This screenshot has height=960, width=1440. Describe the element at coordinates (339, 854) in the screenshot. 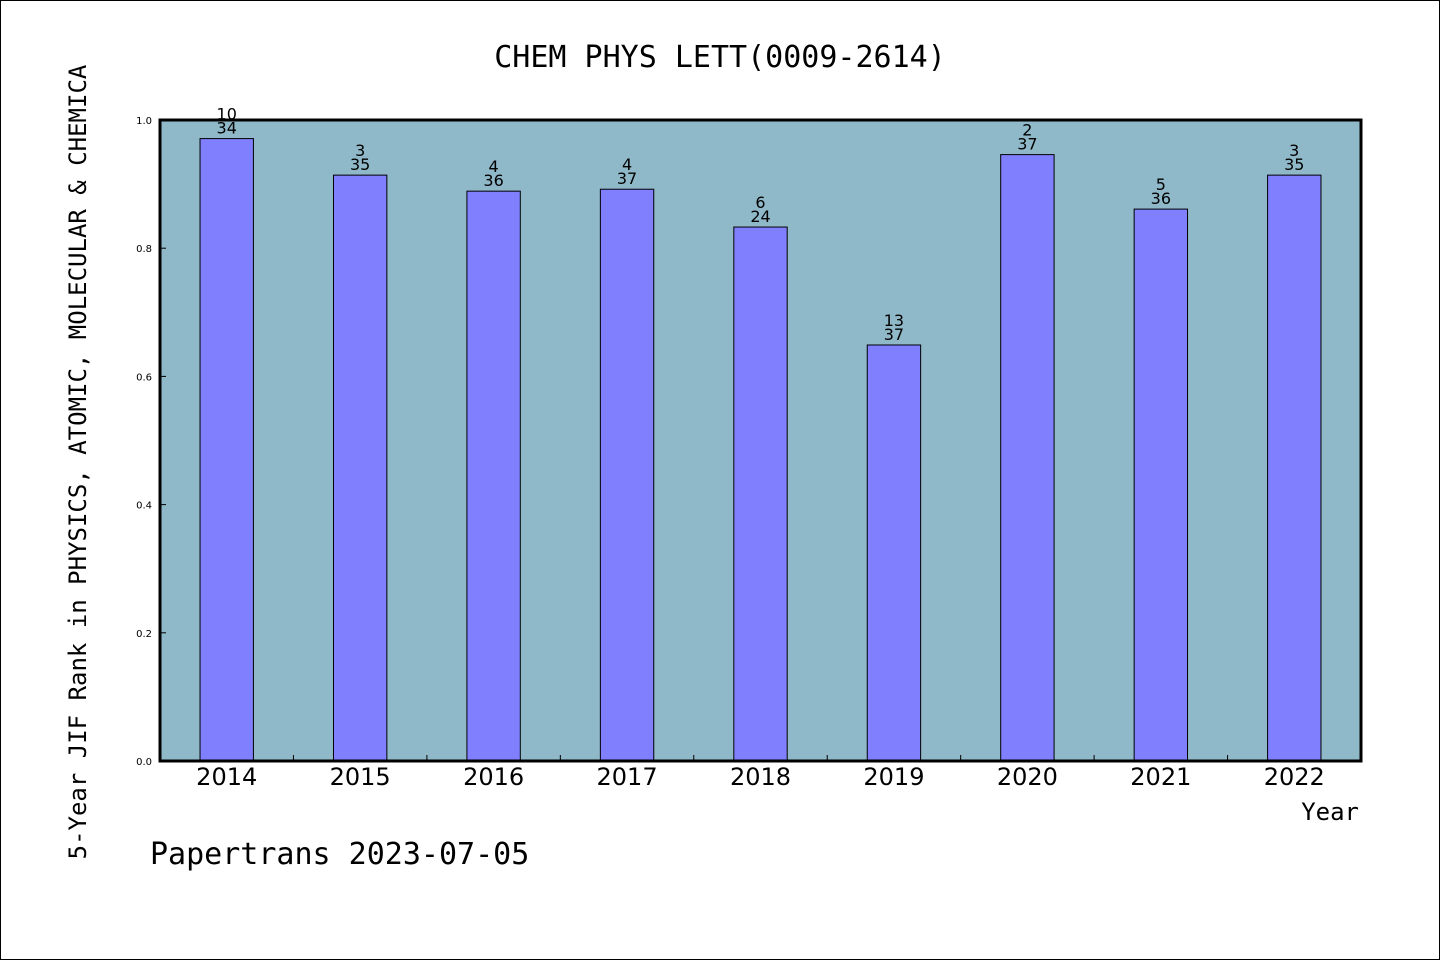

I see `footer-credit: Papertrans 2023-07-05` at that location.